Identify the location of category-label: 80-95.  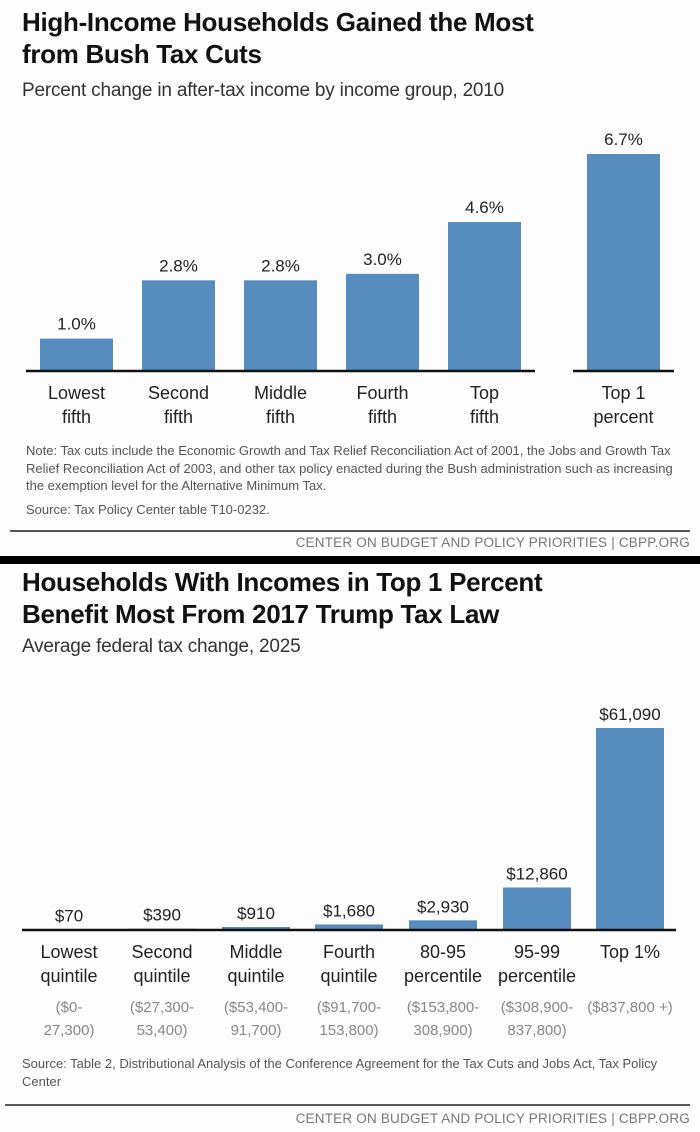
(443, 952).